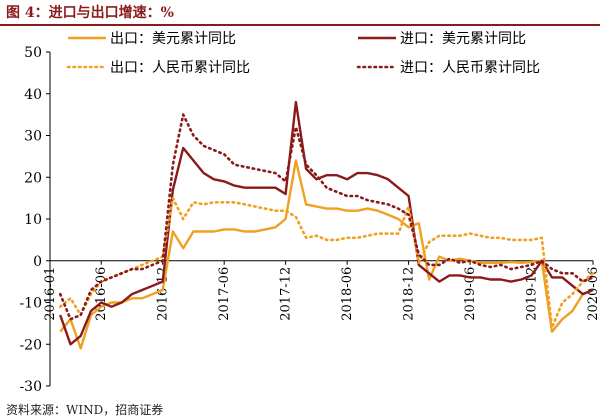  I want to click on y-tick-label: 40, so click(33, 95).